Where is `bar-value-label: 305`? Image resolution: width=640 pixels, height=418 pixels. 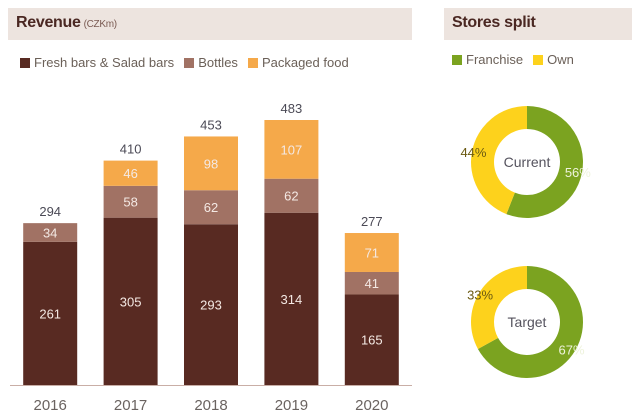 bar-value-label: 305 is located at coordinates (131, 301).